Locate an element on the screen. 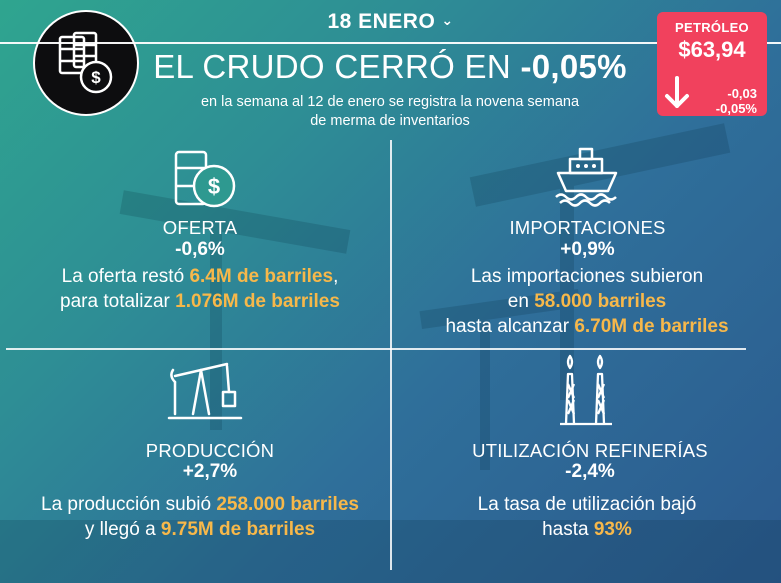  date-label: 18 ENERO is located at coordinates (381, 21).